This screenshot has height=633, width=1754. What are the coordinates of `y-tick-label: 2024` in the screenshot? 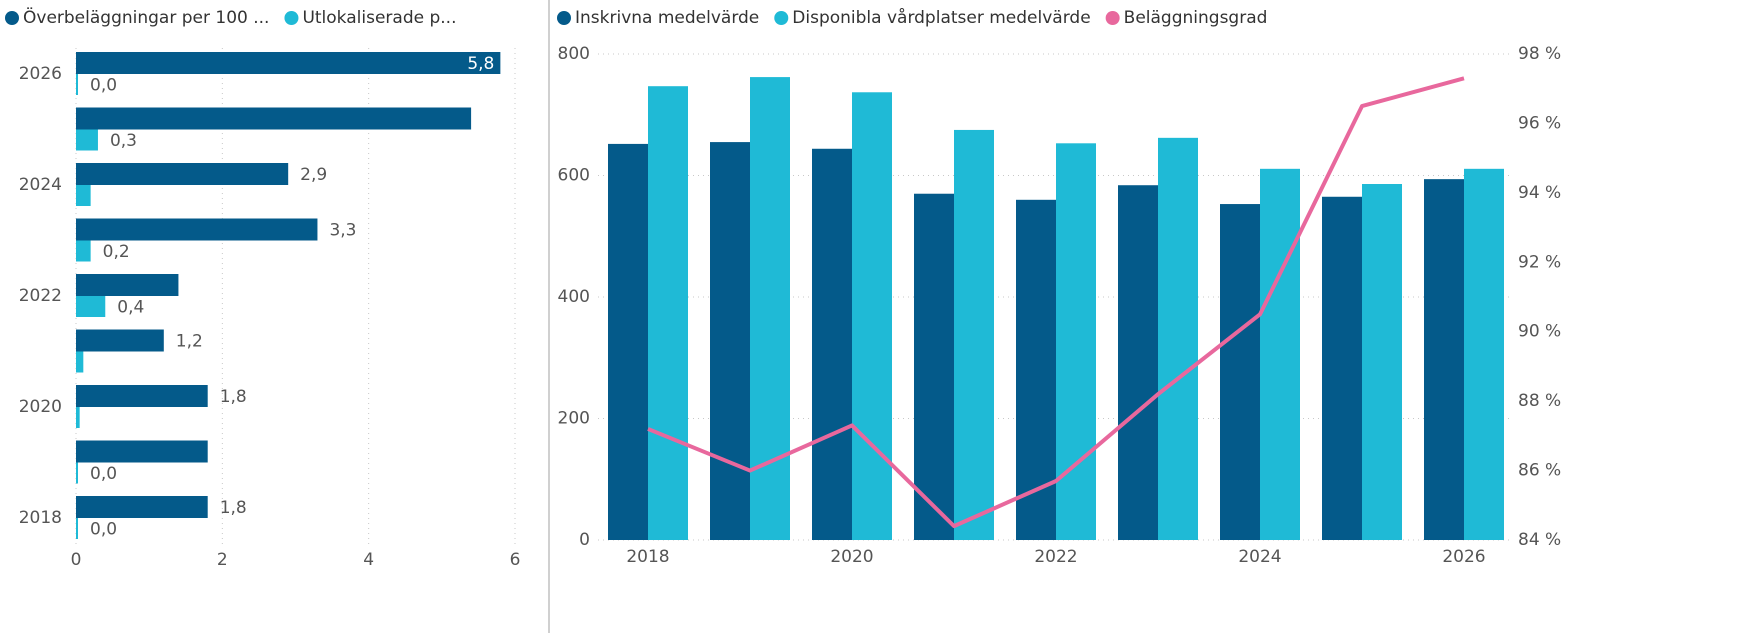 It's located at (40, 185).